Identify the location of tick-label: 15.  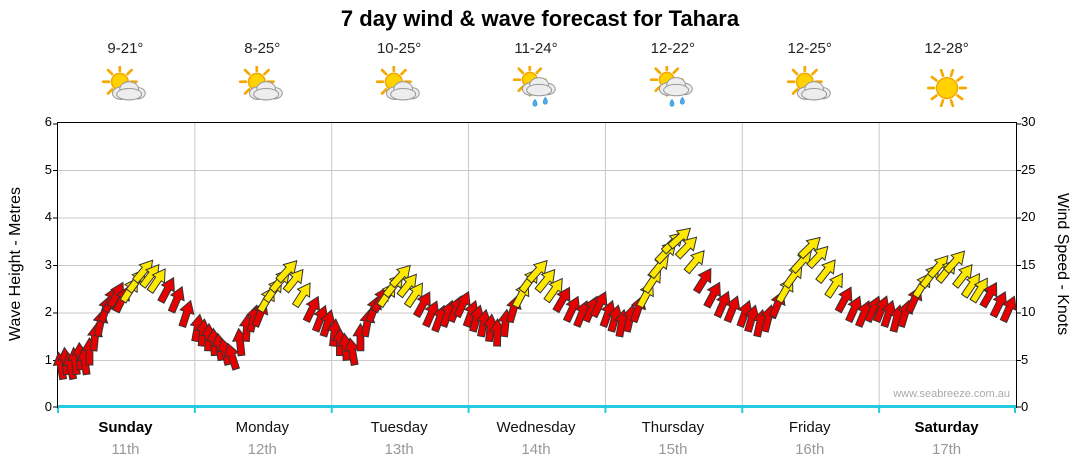
(1028, 264).